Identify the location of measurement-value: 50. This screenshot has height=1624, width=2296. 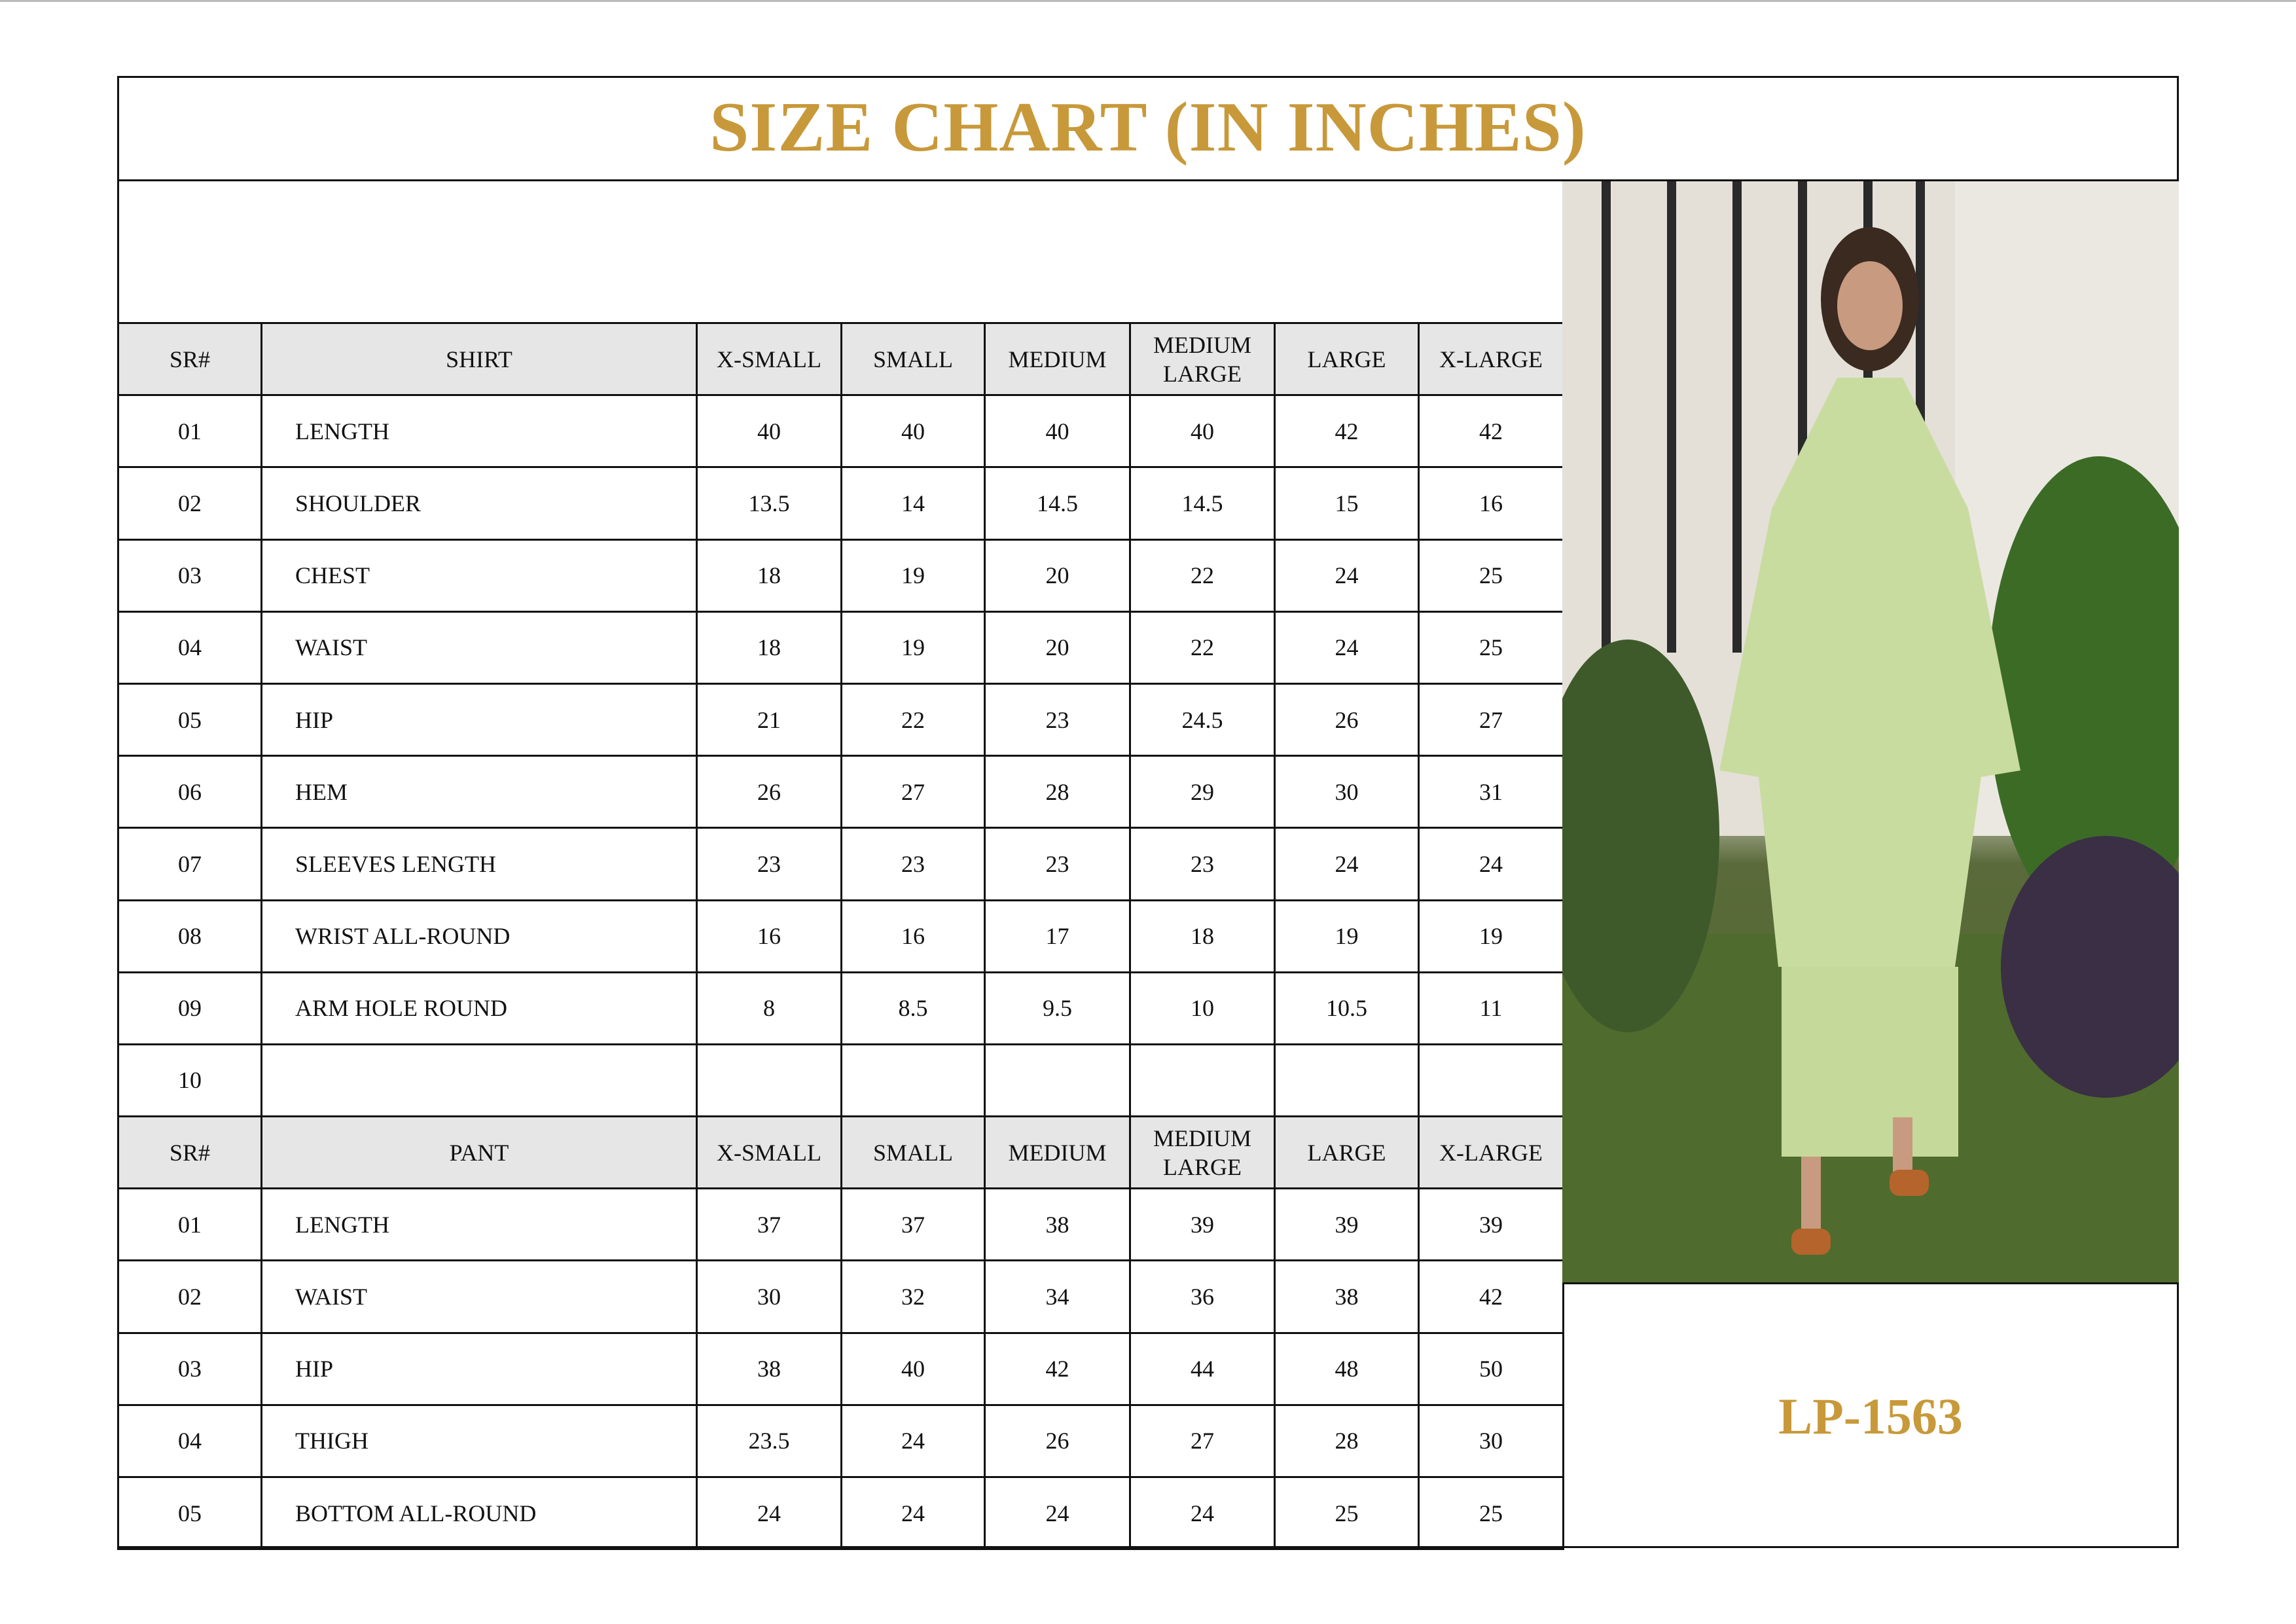
(1491, 1369).